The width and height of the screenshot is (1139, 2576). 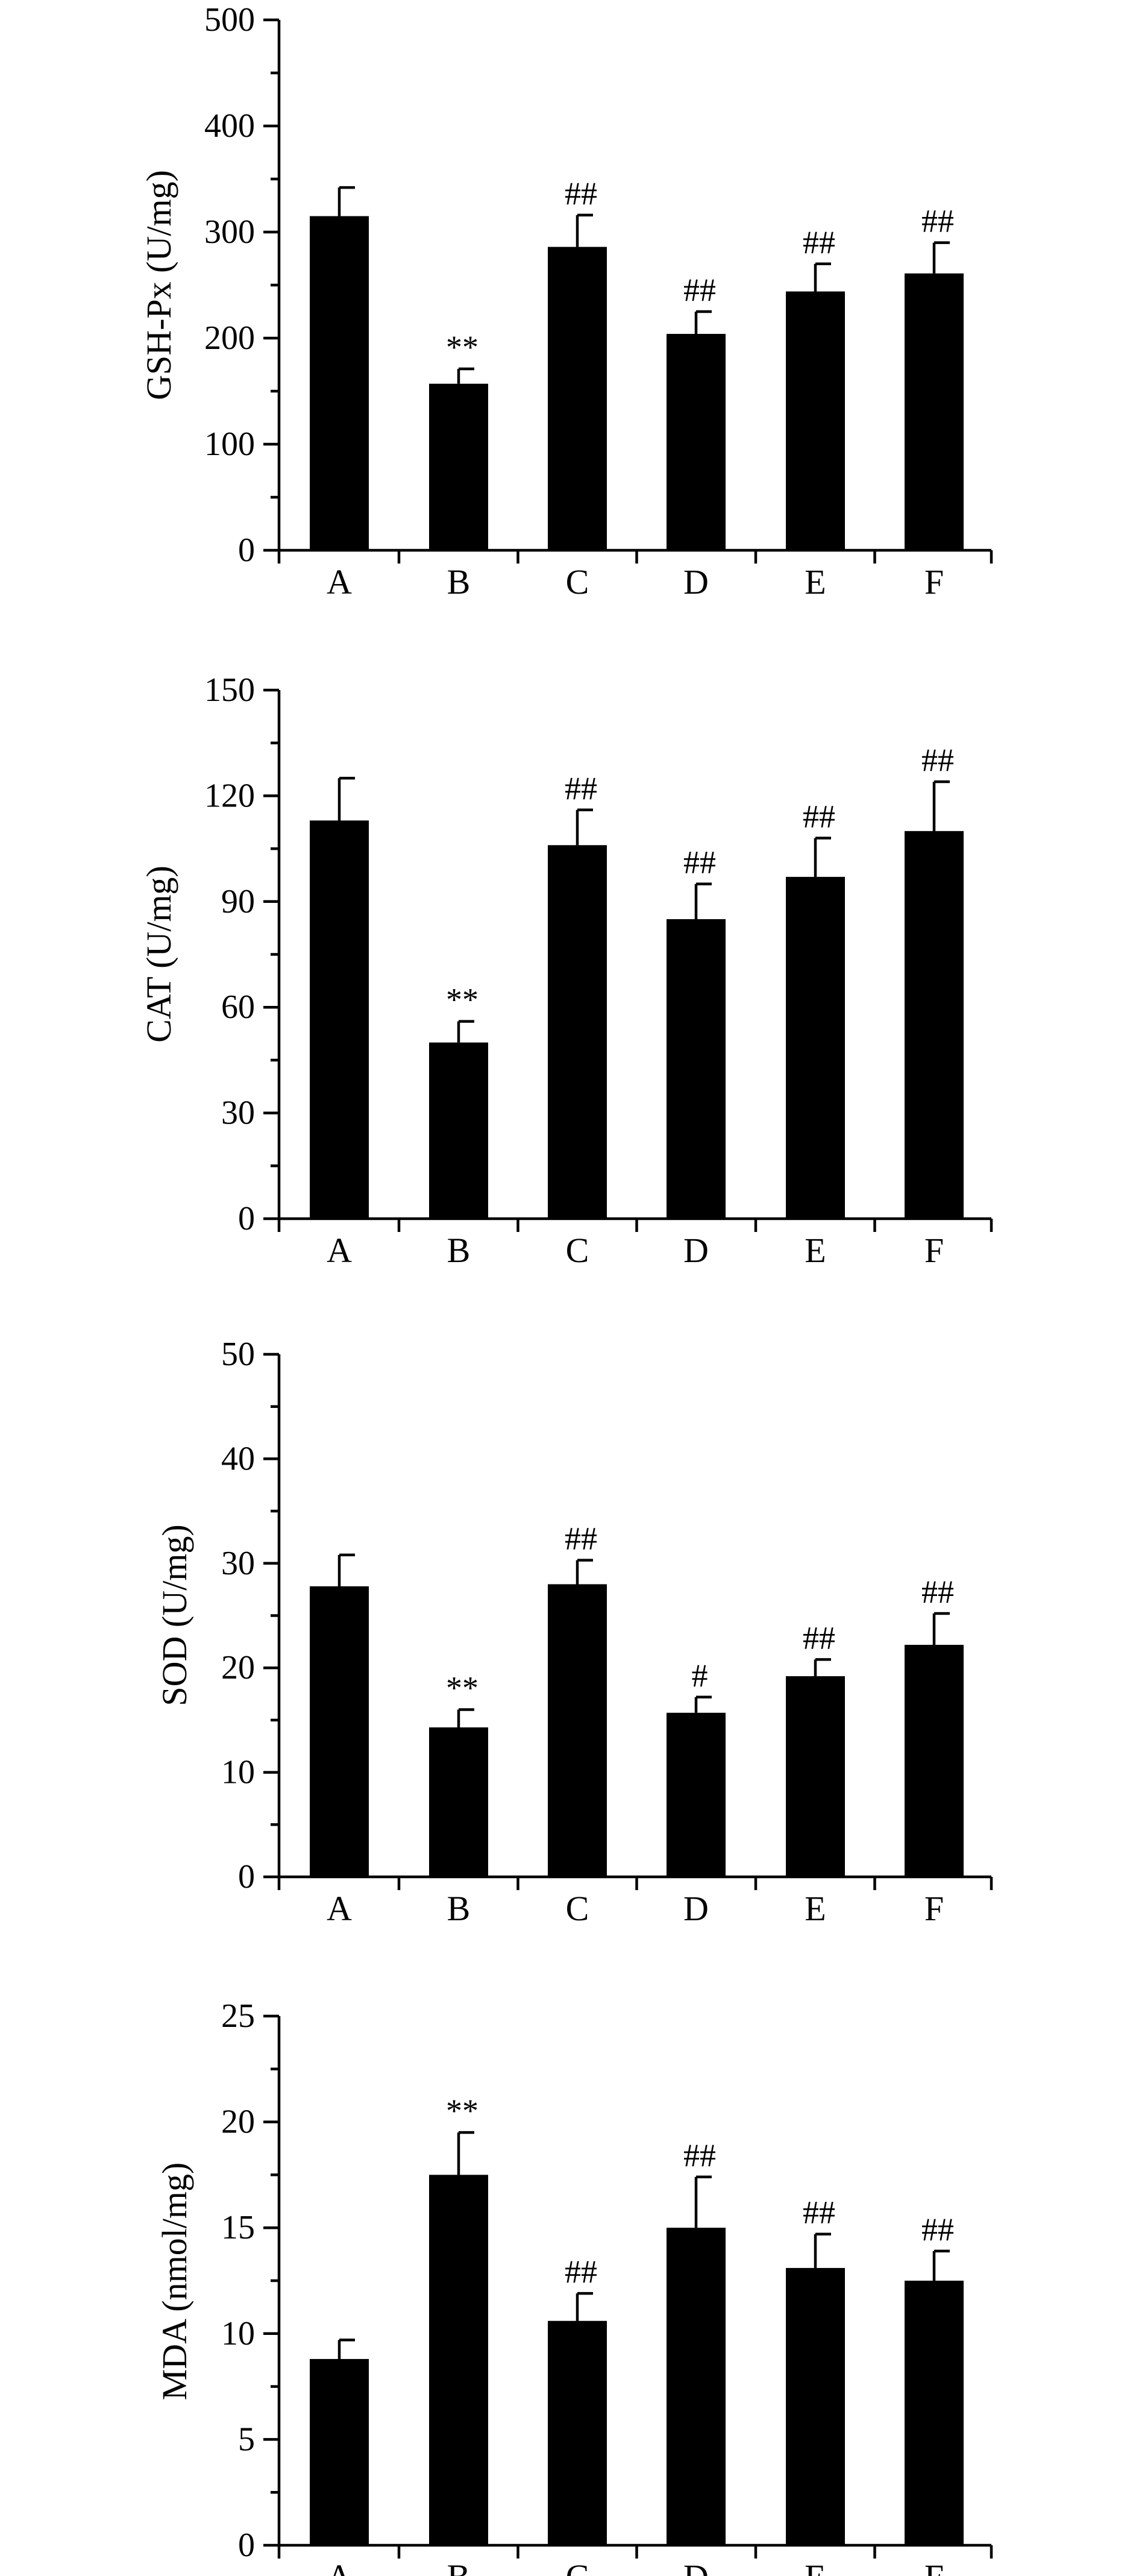 I want to click on y-tick-label: 40, so click(x=238, y=1458).